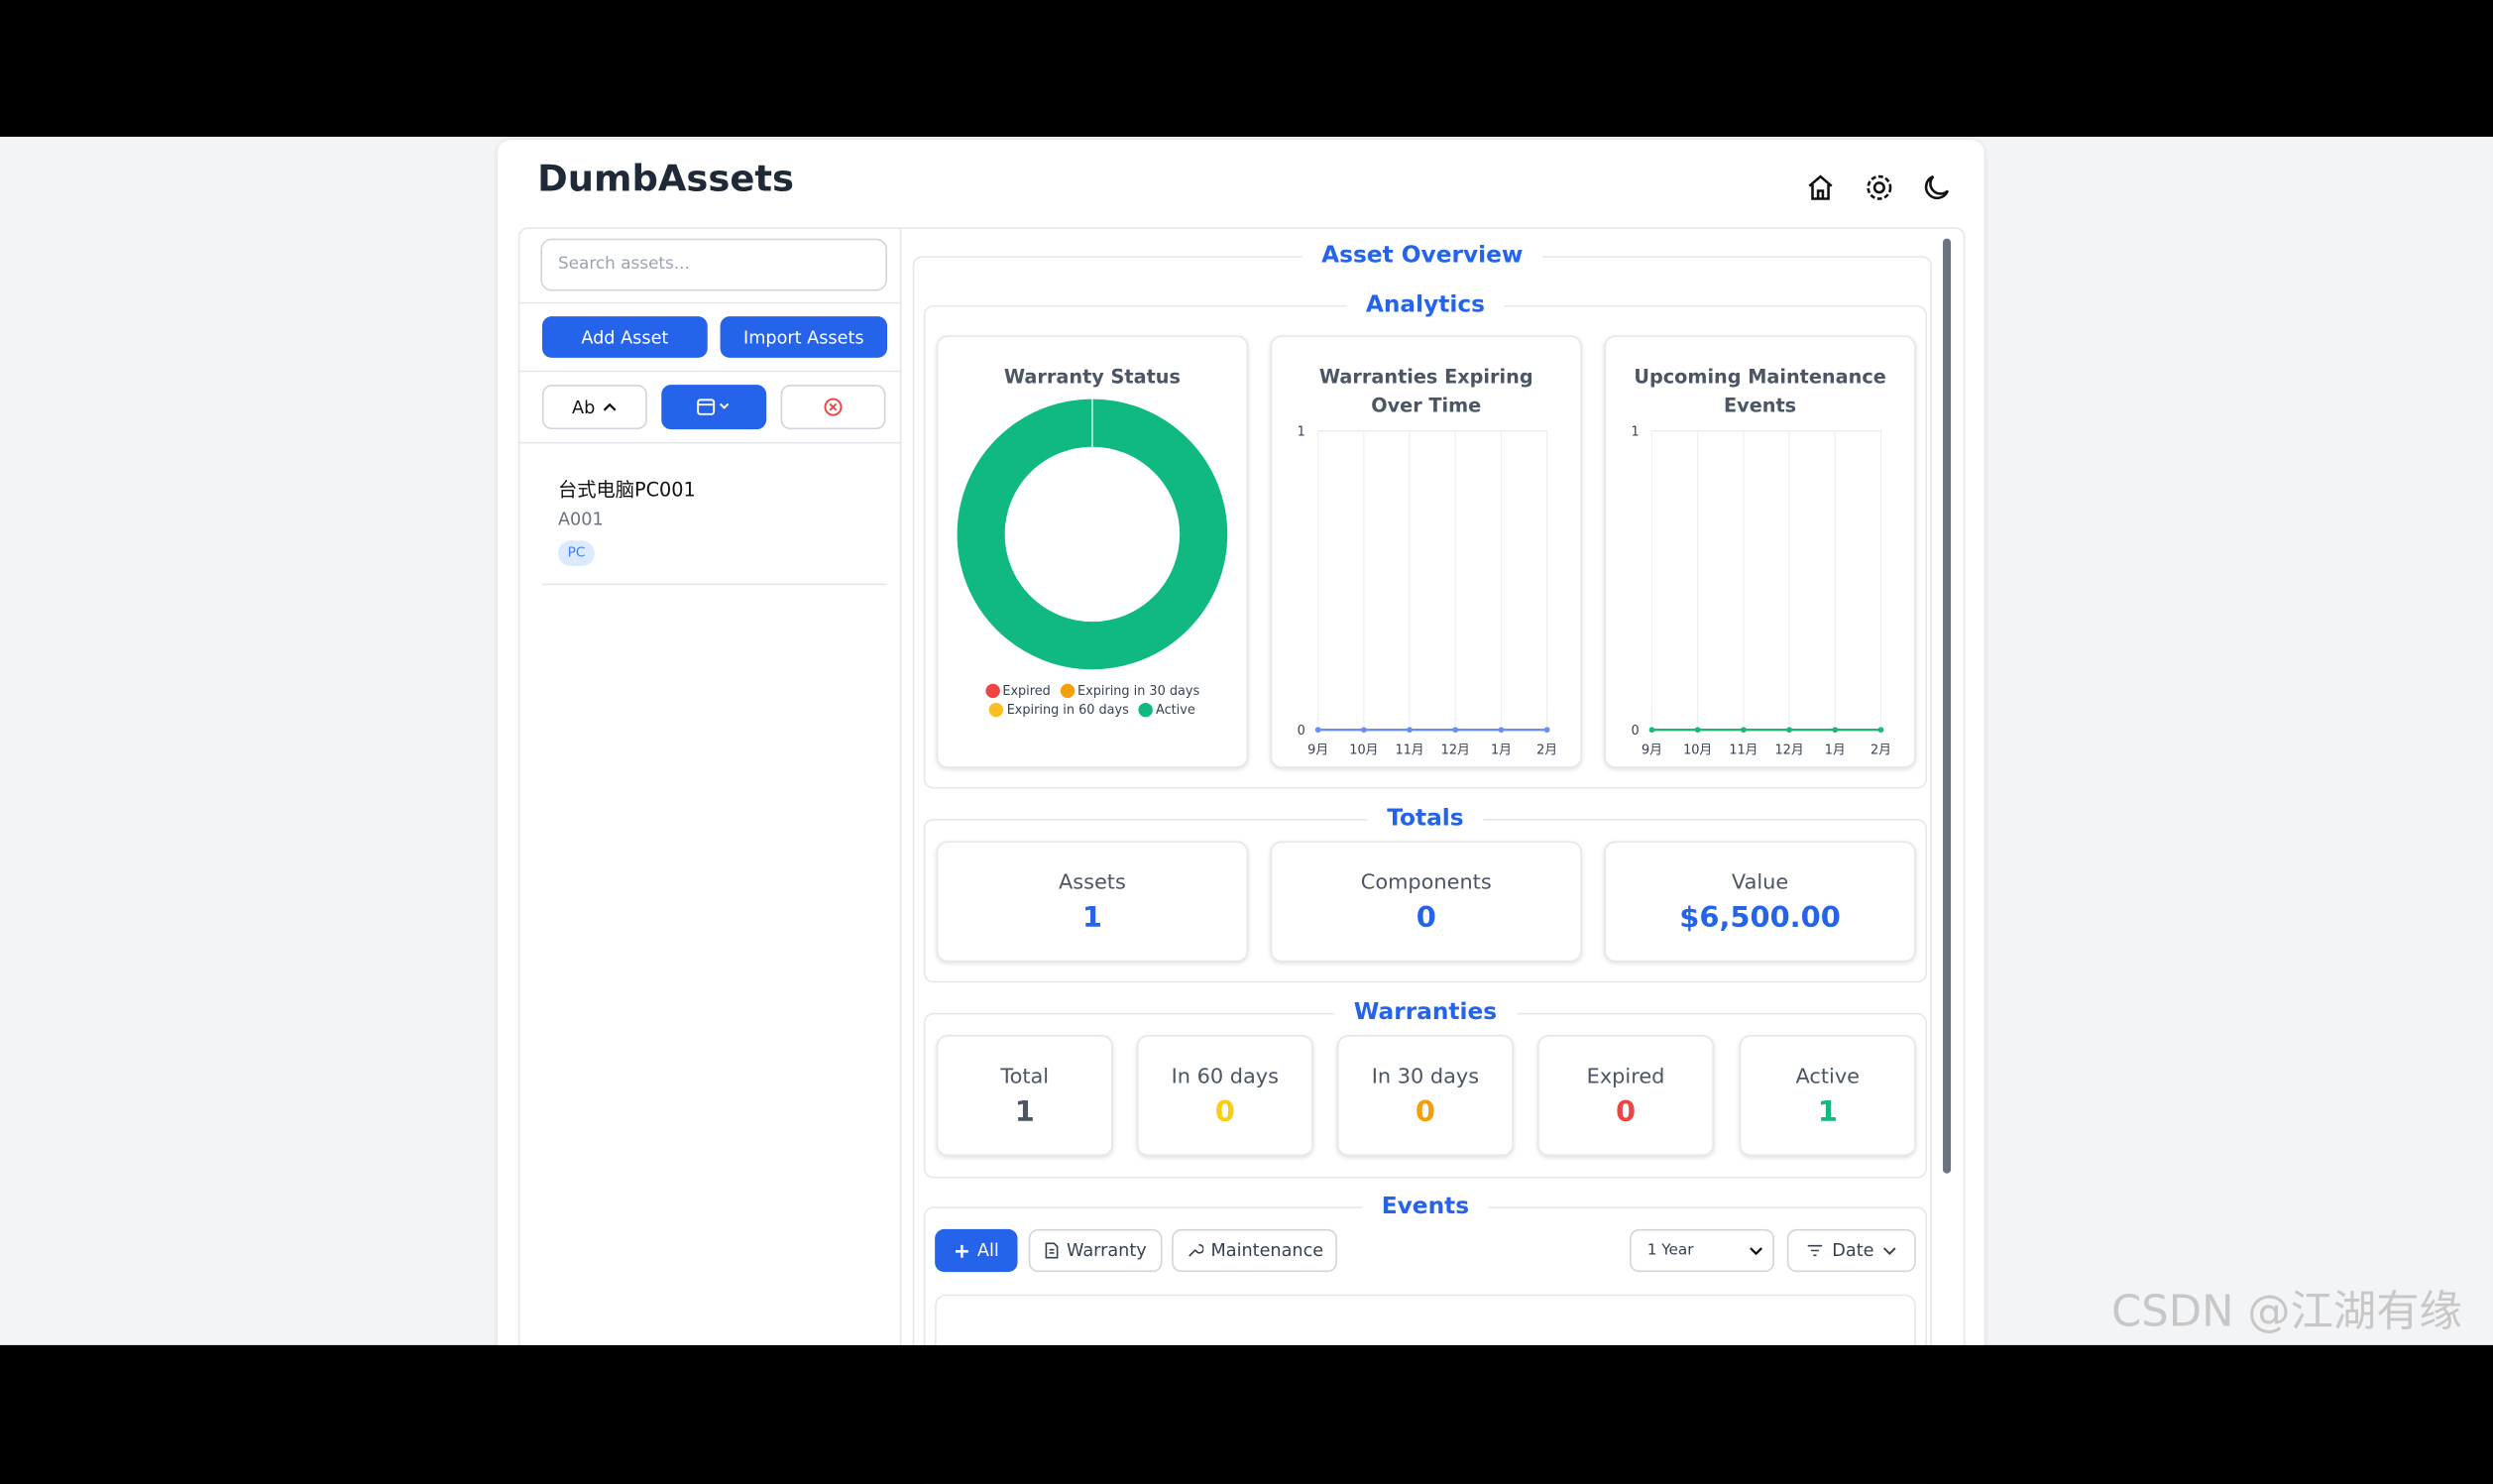 The height and width of the screenshot is (1484, 2493). What do you see at coordinates (1760, 883) in the screenshot?
I see `stat-label: Value` at bounding box center [1760, 883].